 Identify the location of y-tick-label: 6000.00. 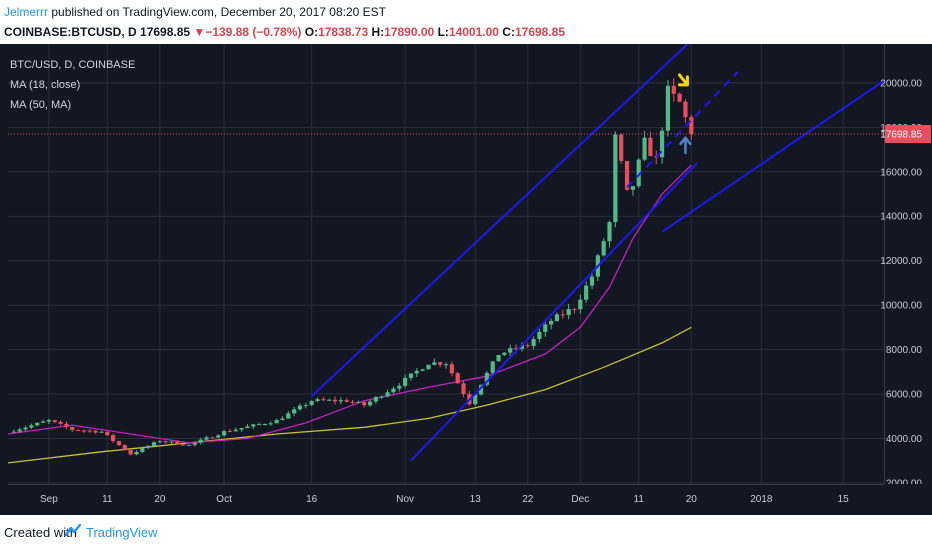
(904, 395).